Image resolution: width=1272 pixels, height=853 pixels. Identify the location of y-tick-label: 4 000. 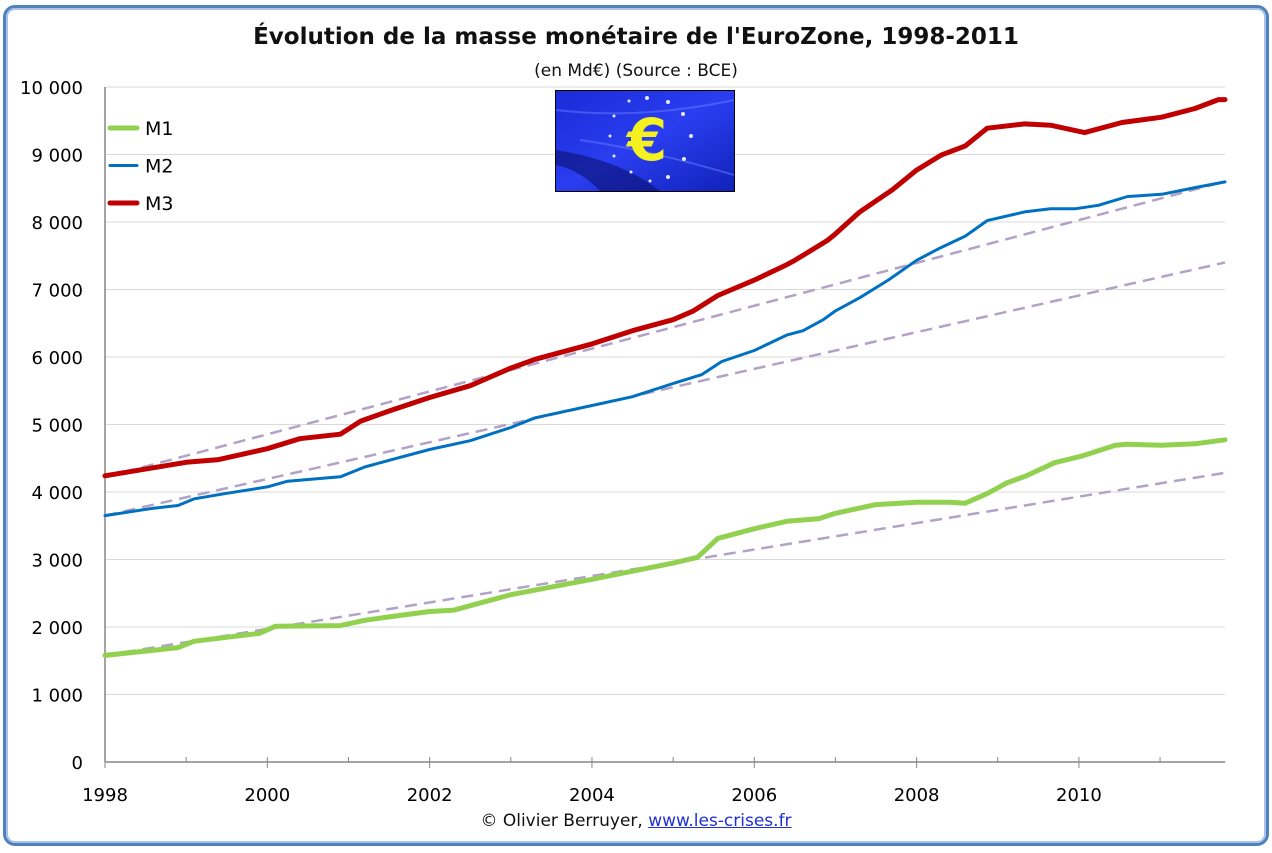
(57, 493).